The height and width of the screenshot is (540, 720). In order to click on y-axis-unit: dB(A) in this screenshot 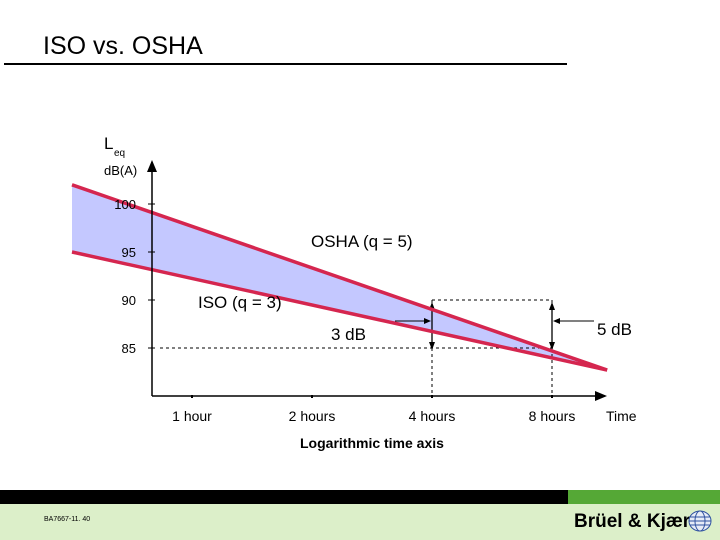, I will do `click(120, 170)`.